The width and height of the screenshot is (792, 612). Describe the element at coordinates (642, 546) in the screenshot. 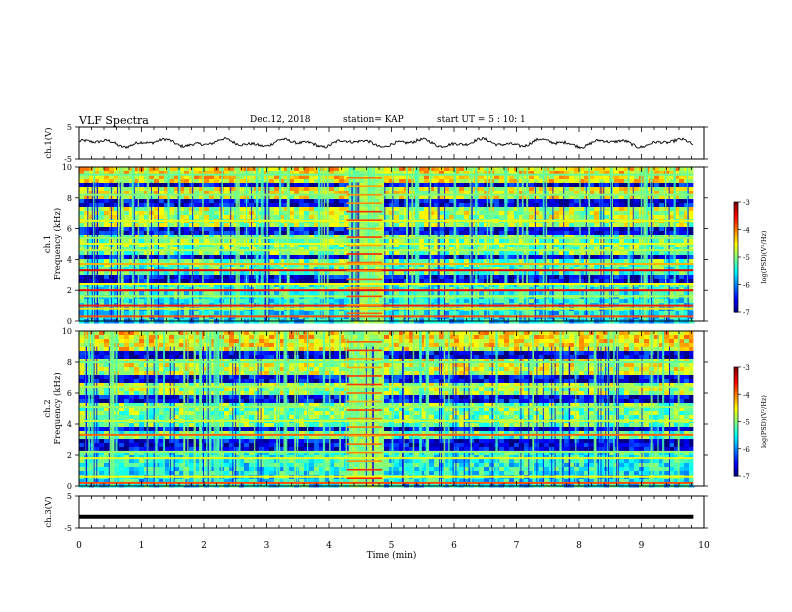

I see `x-tick-label: 9` at that location.